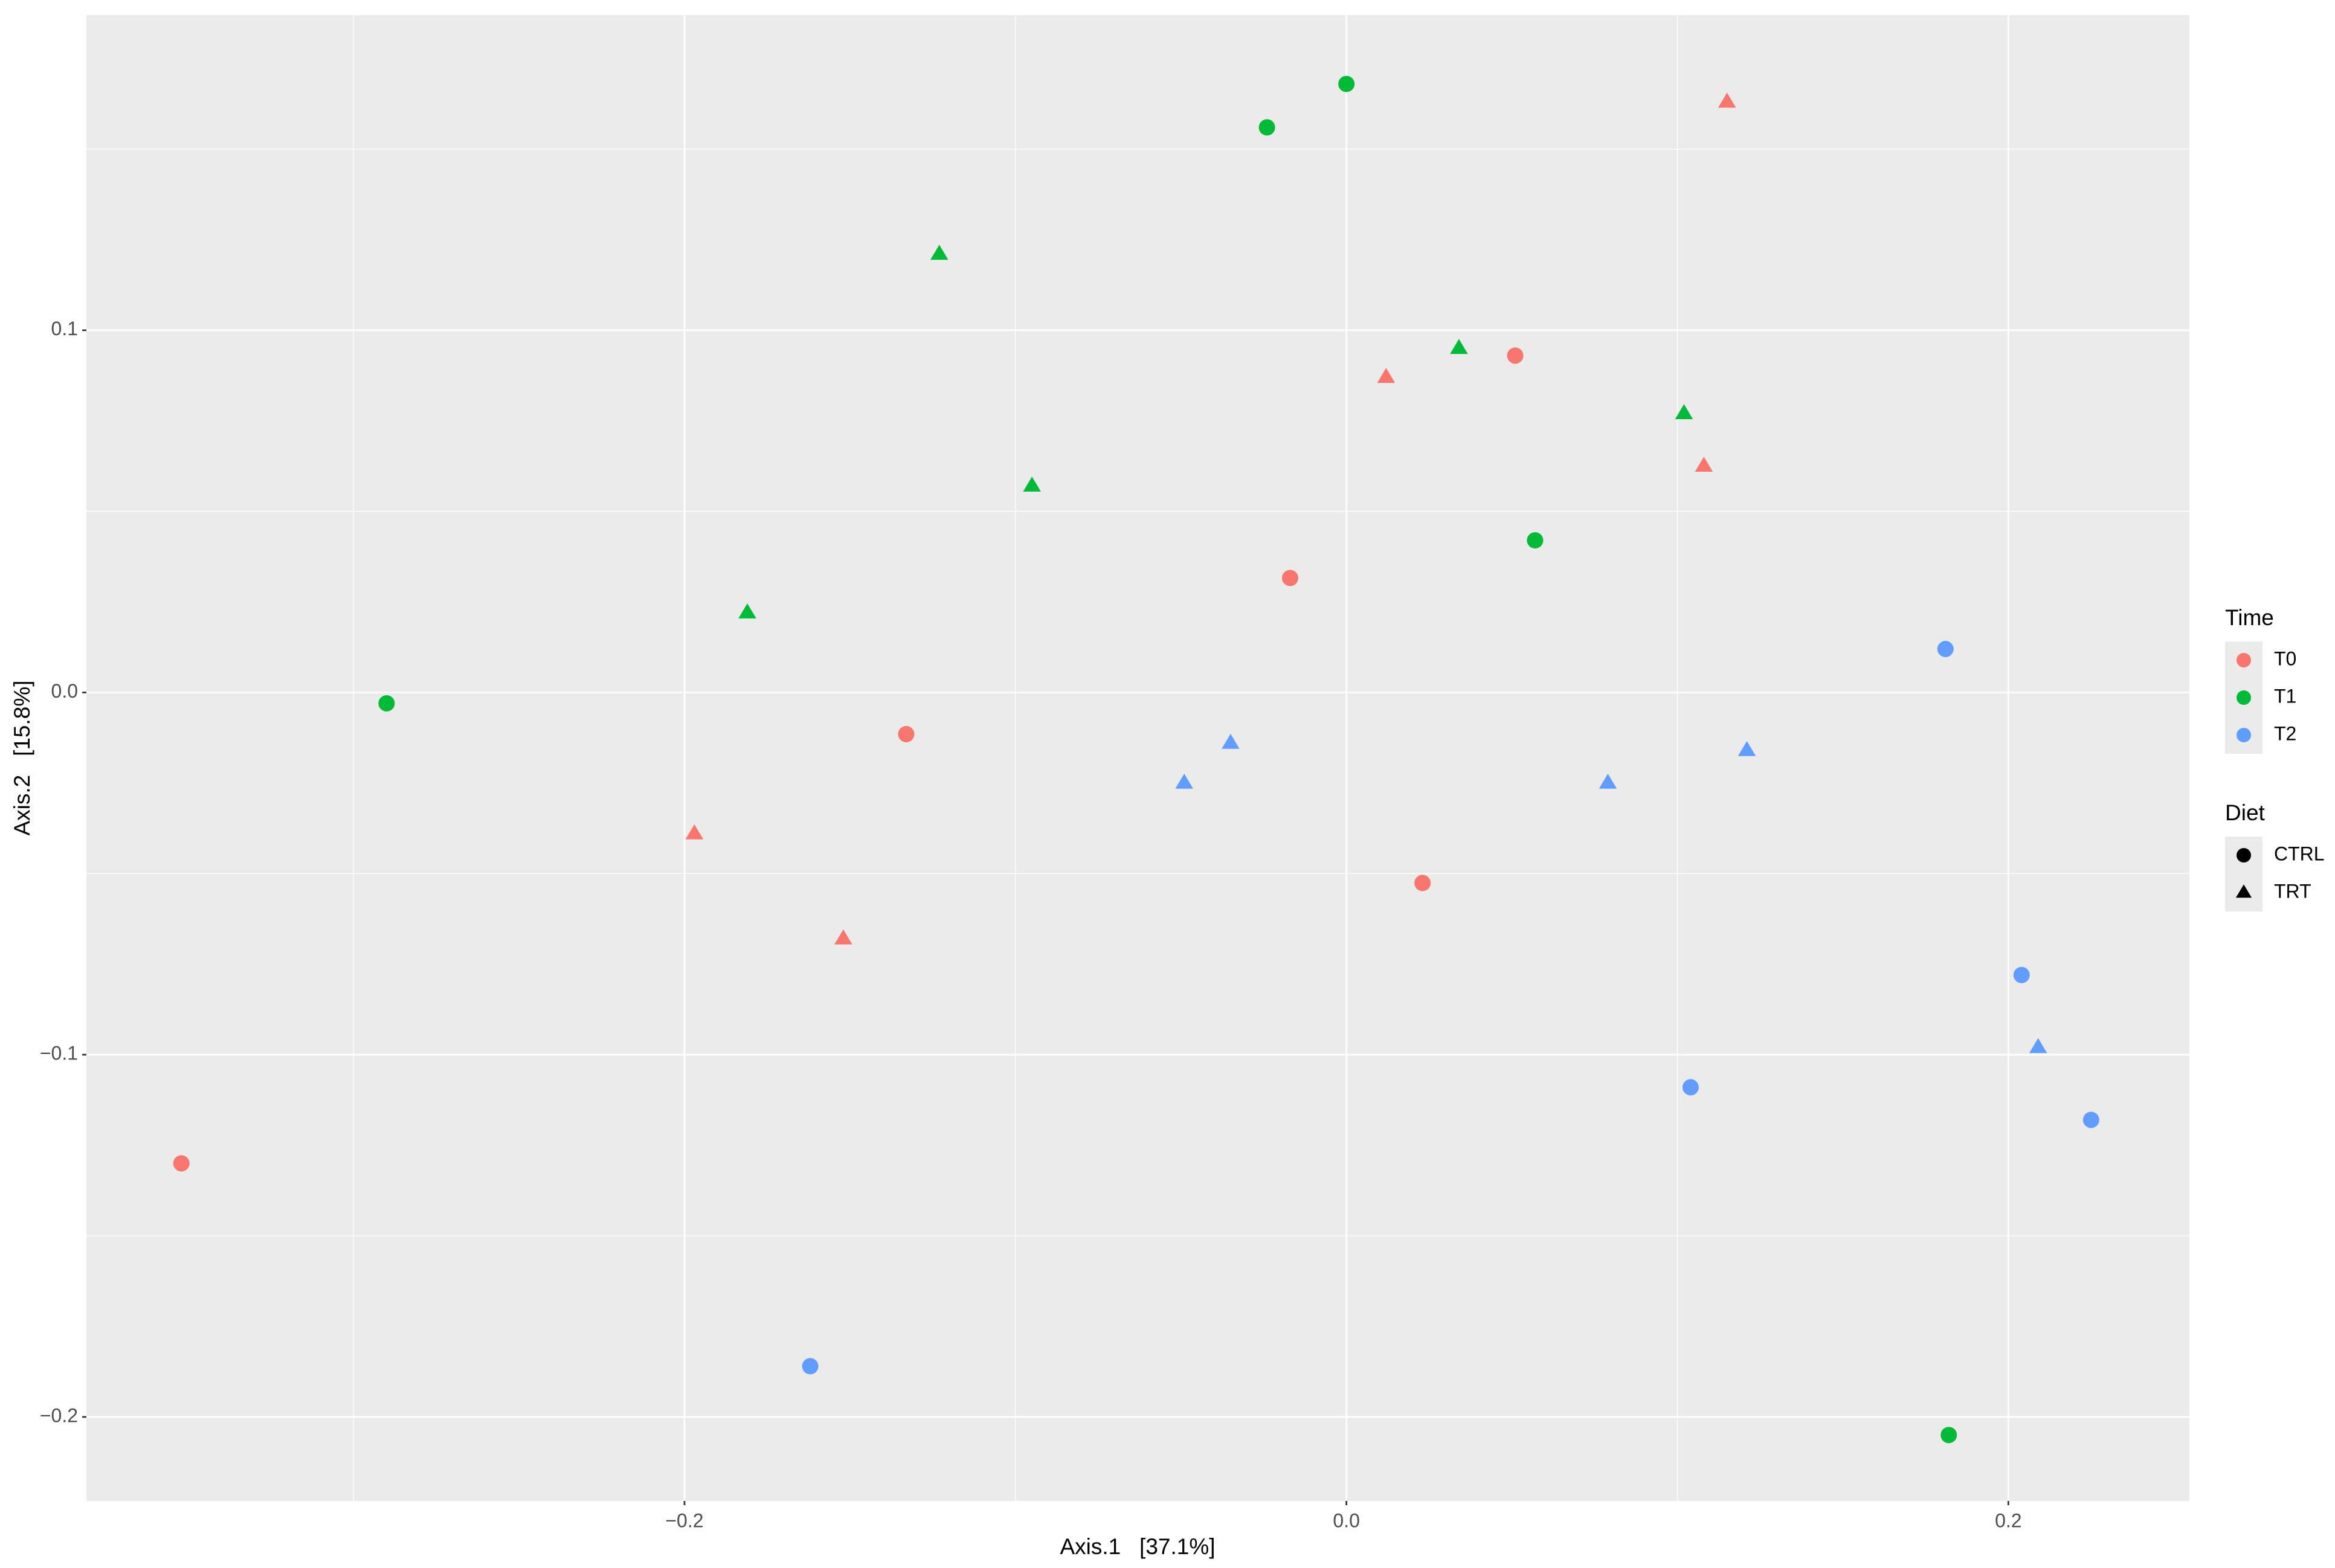  I want to click on legend-label: T2, so click(2285, 733).